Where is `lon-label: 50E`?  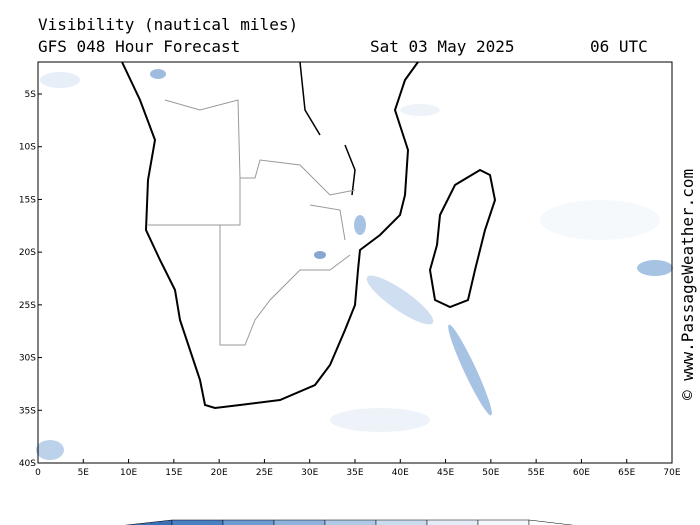
lon-label: 50E is located at coordinates (490, 473).